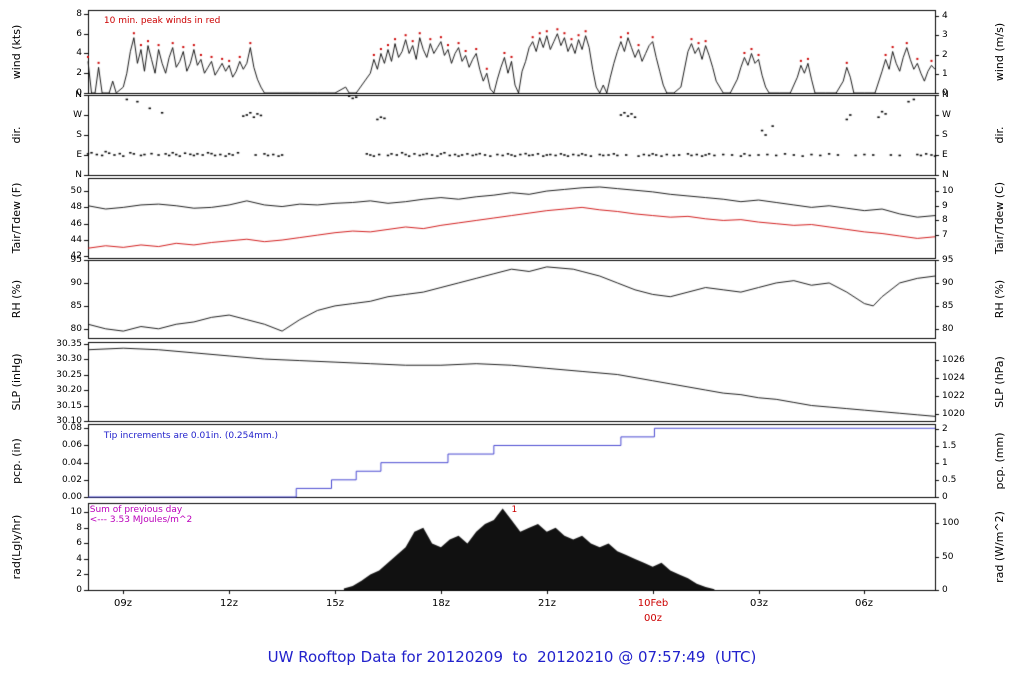 The height and width of the screenshot is (700, 1024). Describe the element at coordinates (948, 306) in the screenshot. I see `y-tick-right-relative-humidity: 85` at that location.